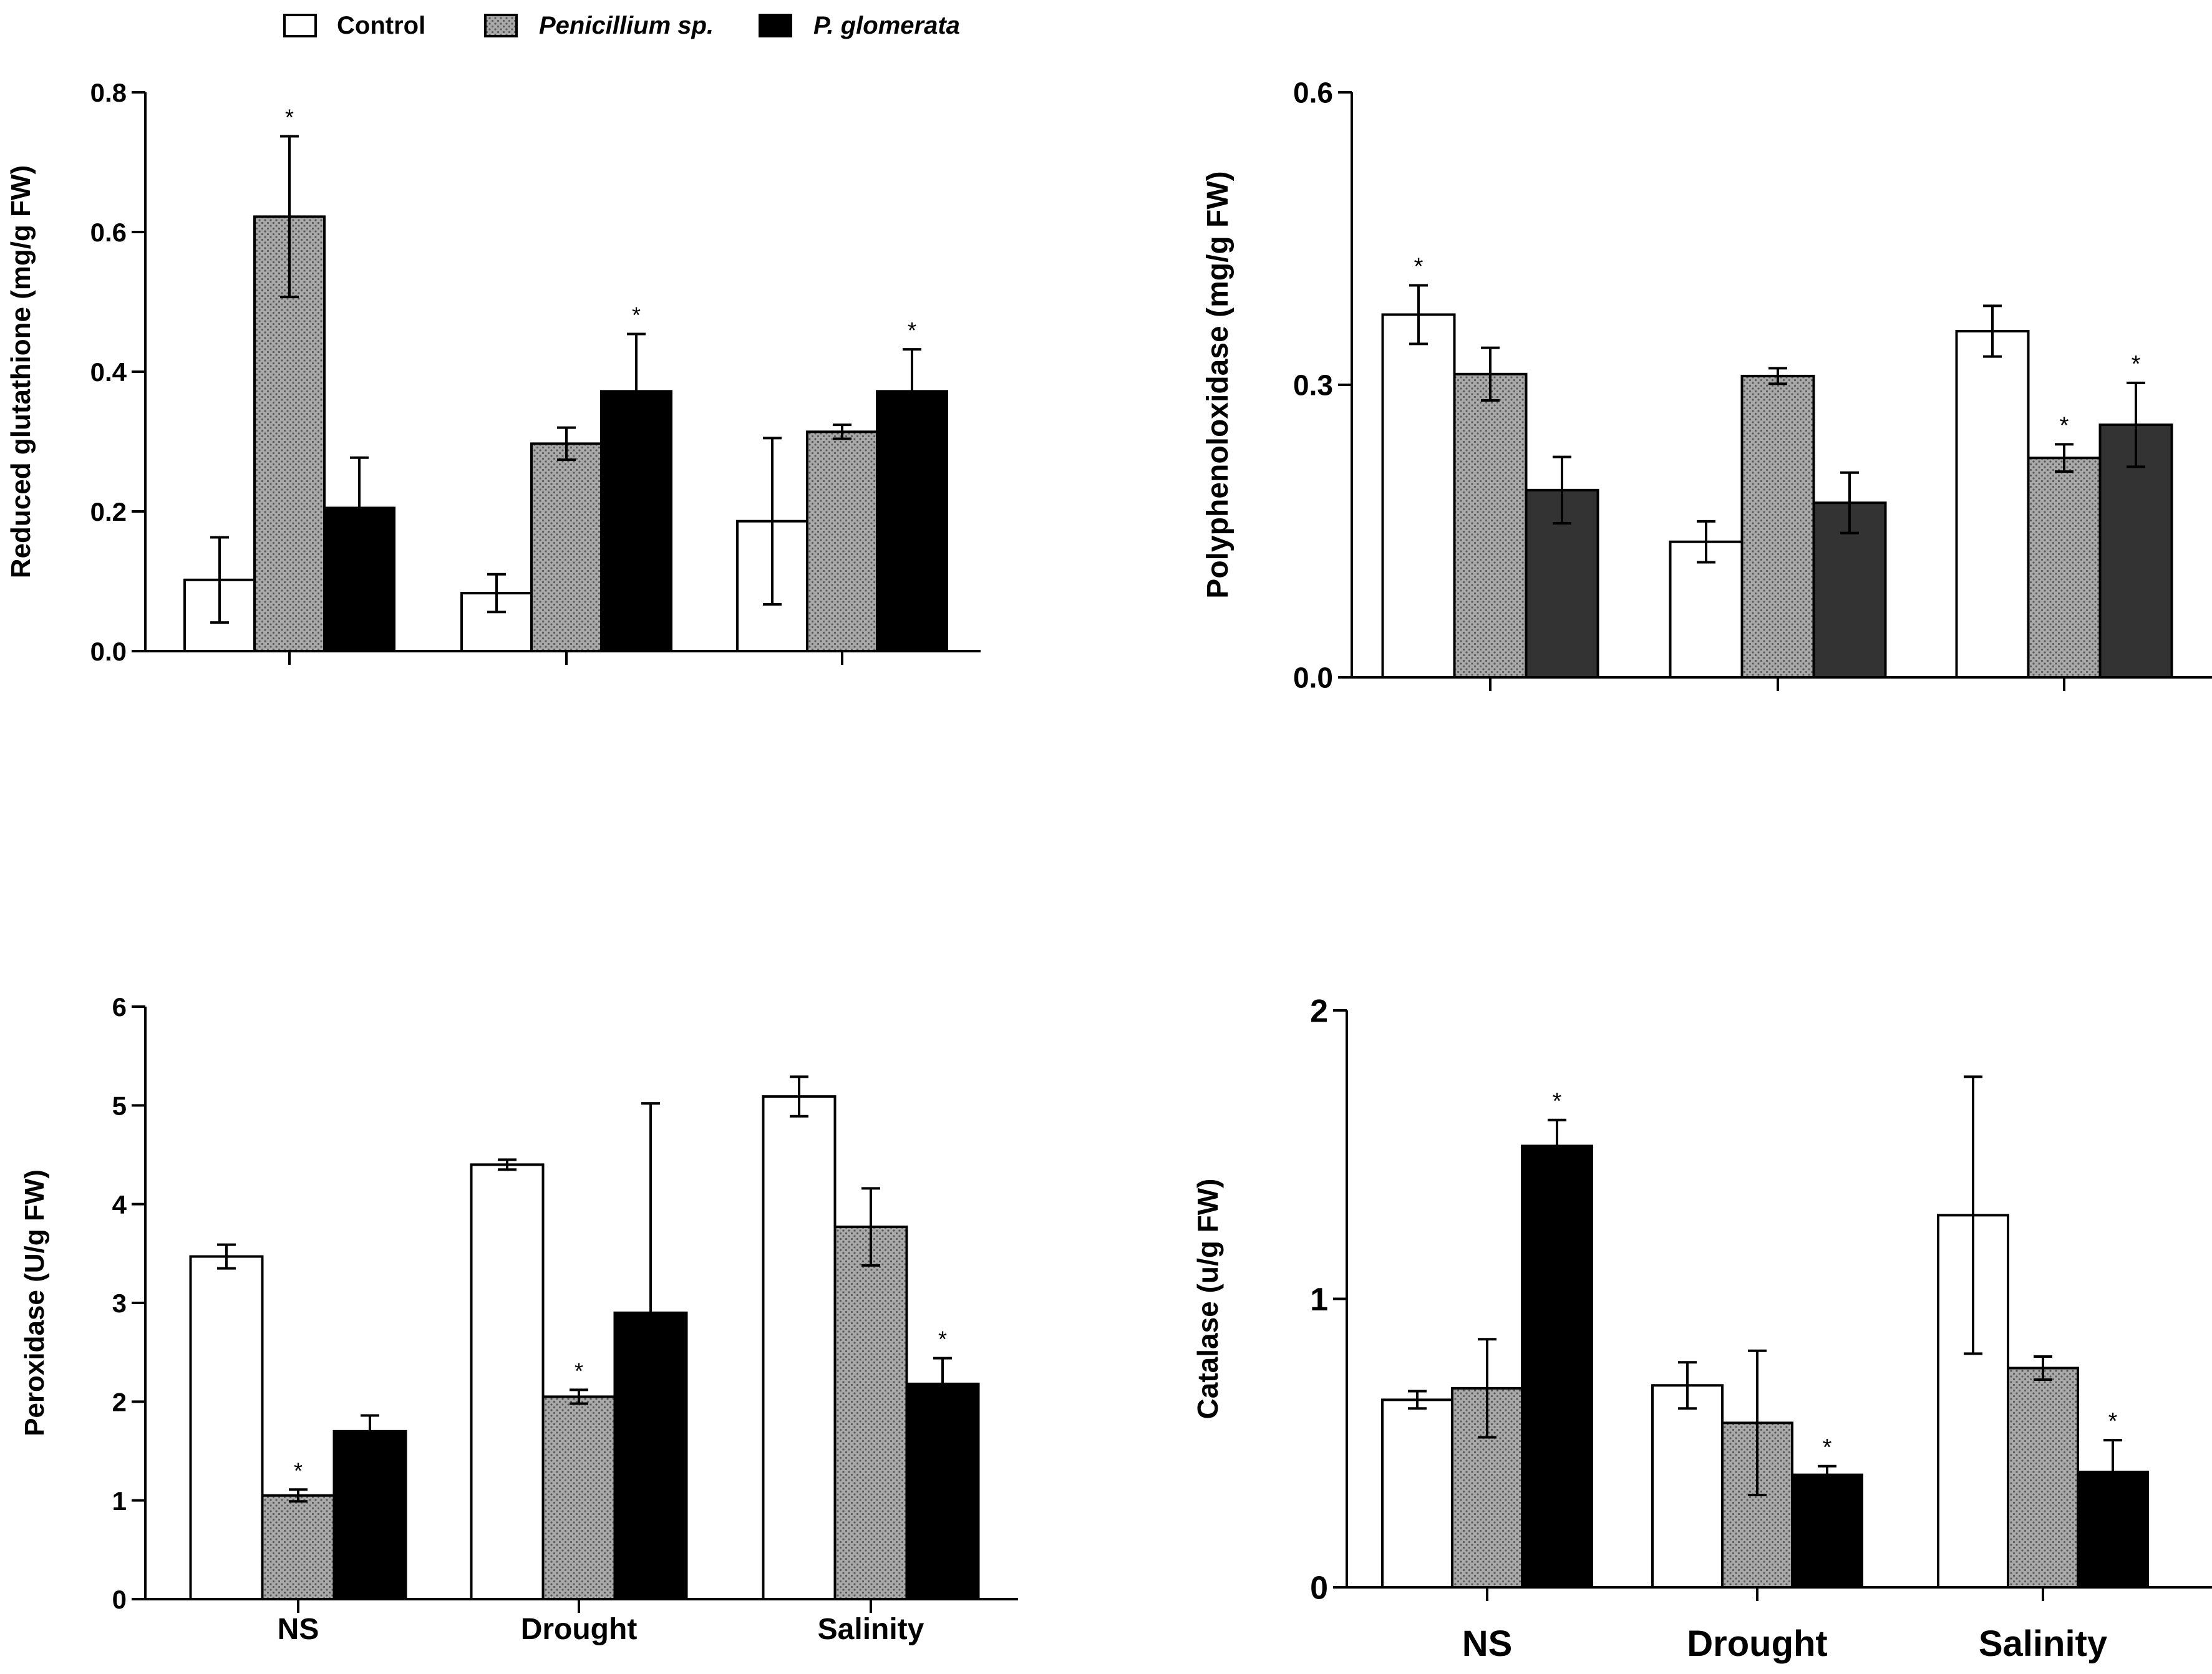 This screenshot has width=2212, height=1674. Describe the element at coordinates (1207, 1299) in the screenshot. I see `y-axis-title: Catalase (u/g FW)` at that location.